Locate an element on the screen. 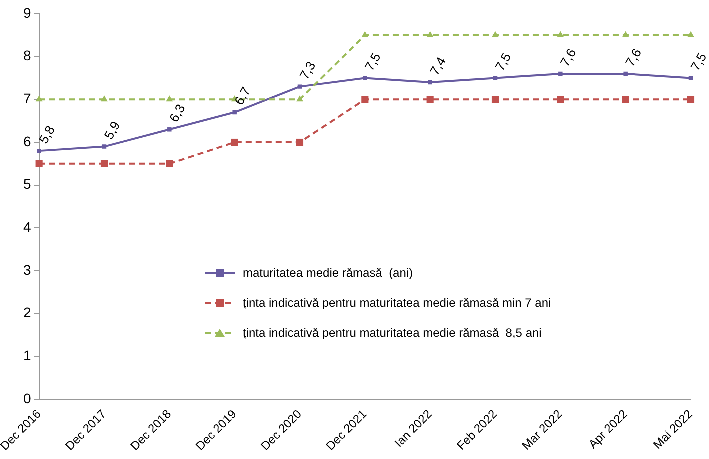 The image size is (709, 459). y-tick-label: 5 is located at coordinates (28, 184).